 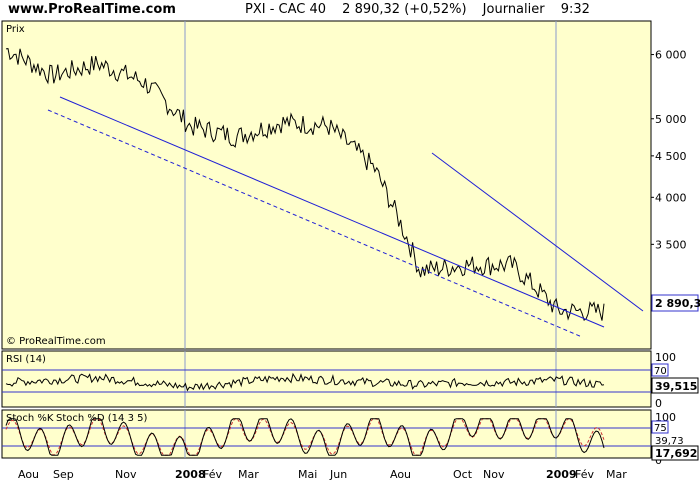 I want to click on price-tag: 2 890,32, so click(x=677, y=303).